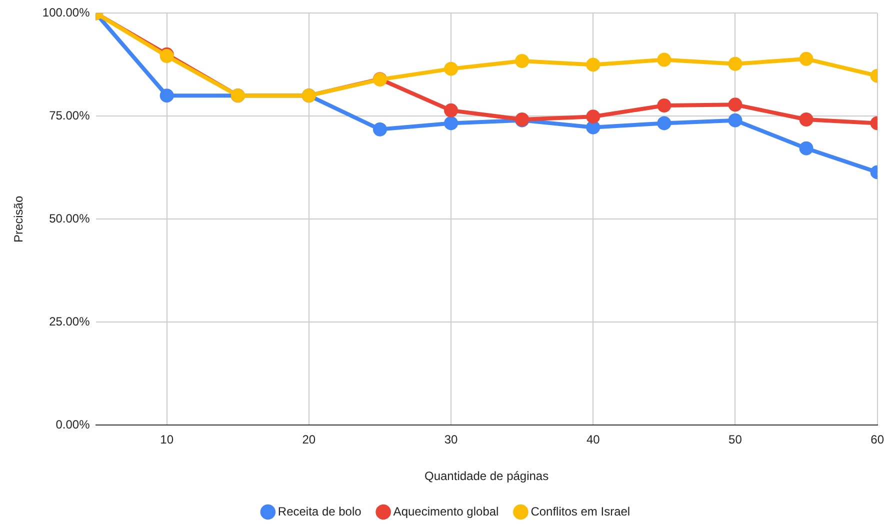  What do you see at coordinates (309, 439) in the screenshot?
I see `x-tick-label: 20` at bounding box center [309, 439].